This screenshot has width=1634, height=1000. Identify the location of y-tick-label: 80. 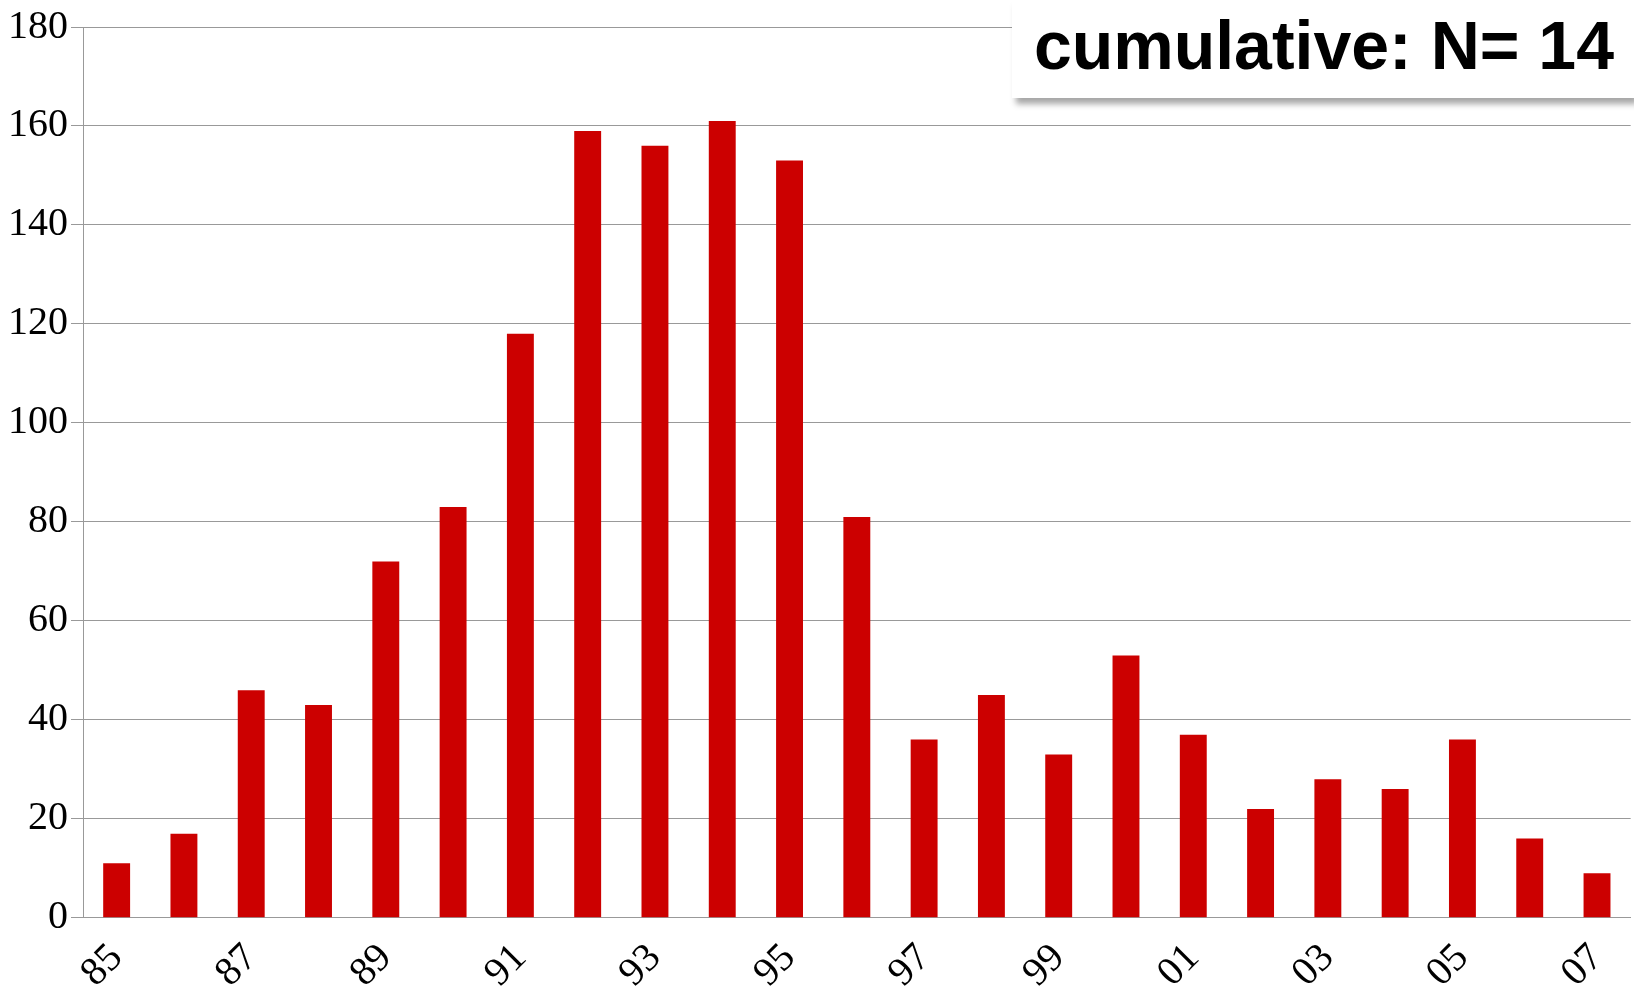
(48, 519).